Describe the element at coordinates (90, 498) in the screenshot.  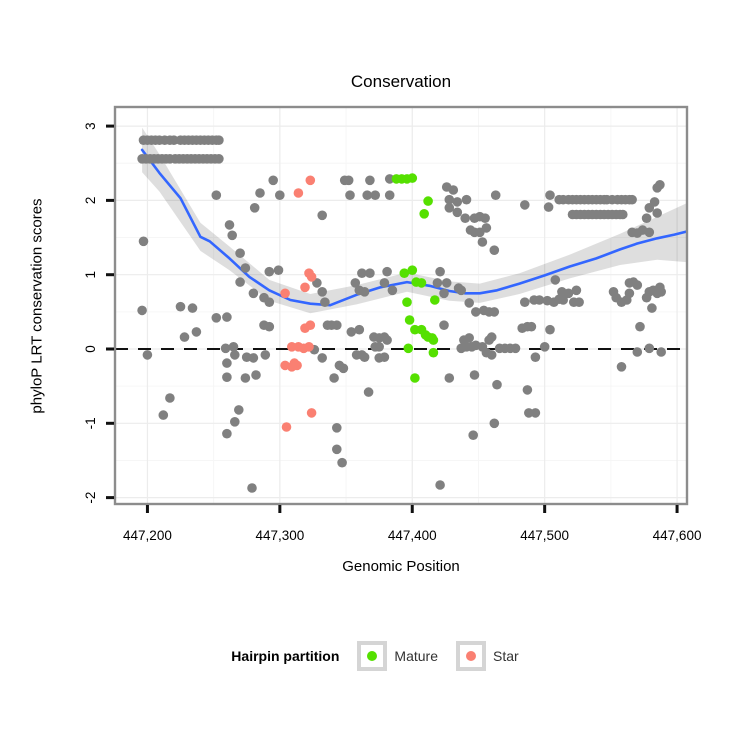
I see `svg-text: -2` at that location.